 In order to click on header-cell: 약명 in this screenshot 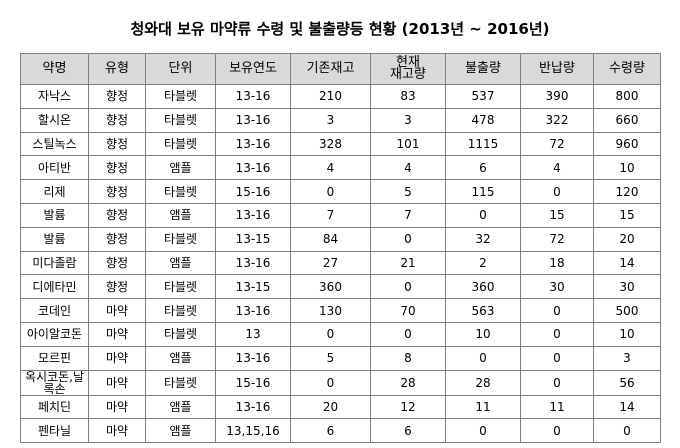, I will do `click(54, 69)`.